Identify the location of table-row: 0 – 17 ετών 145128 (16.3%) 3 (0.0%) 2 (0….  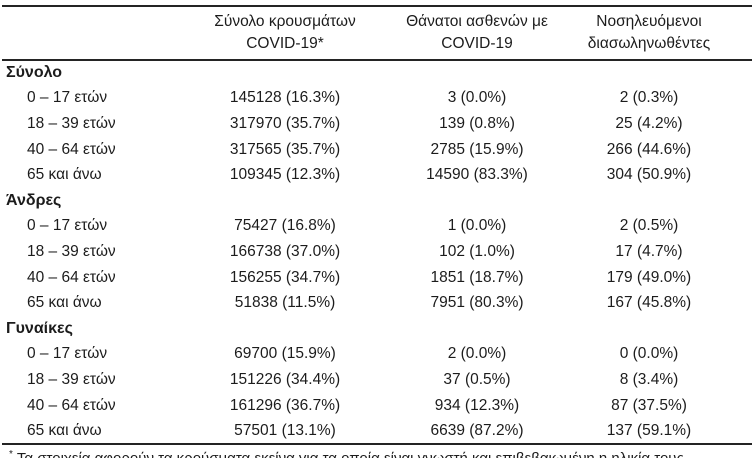
(377, 99).